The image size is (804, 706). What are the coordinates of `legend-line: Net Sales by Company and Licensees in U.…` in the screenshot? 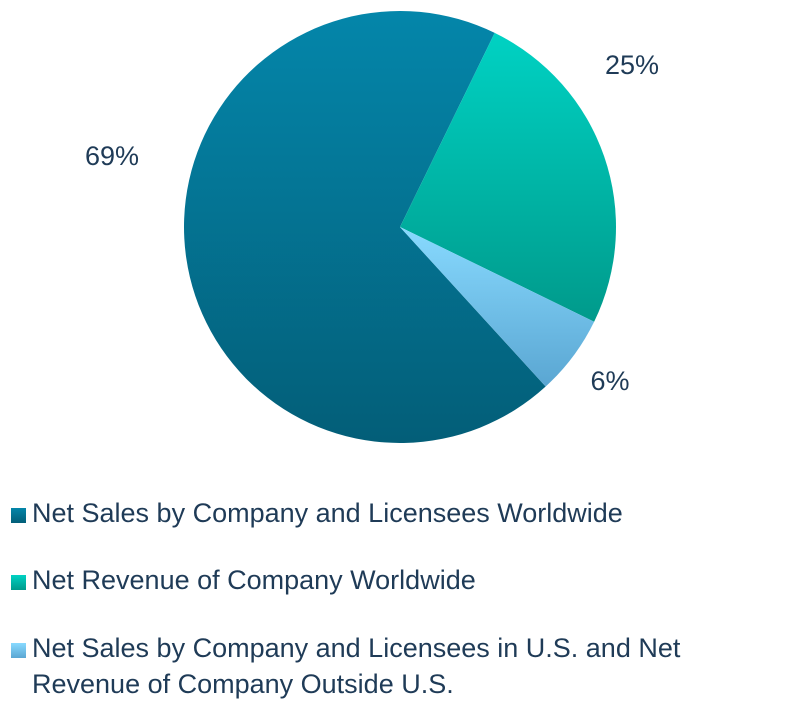 It's located at (356, 648).